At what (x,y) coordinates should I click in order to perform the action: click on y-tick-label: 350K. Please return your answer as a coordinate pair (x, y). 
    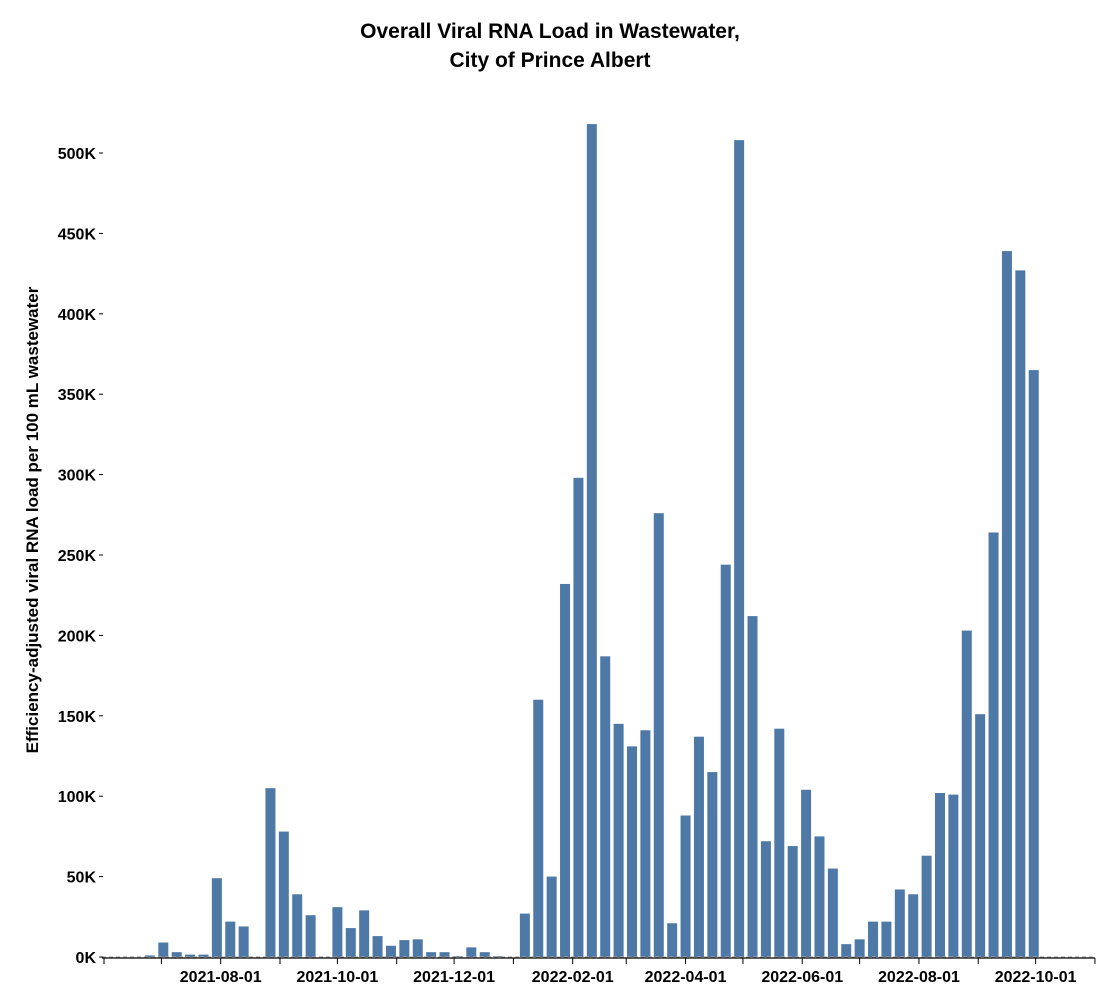
    Looking at the image, I should click on (77, 395).